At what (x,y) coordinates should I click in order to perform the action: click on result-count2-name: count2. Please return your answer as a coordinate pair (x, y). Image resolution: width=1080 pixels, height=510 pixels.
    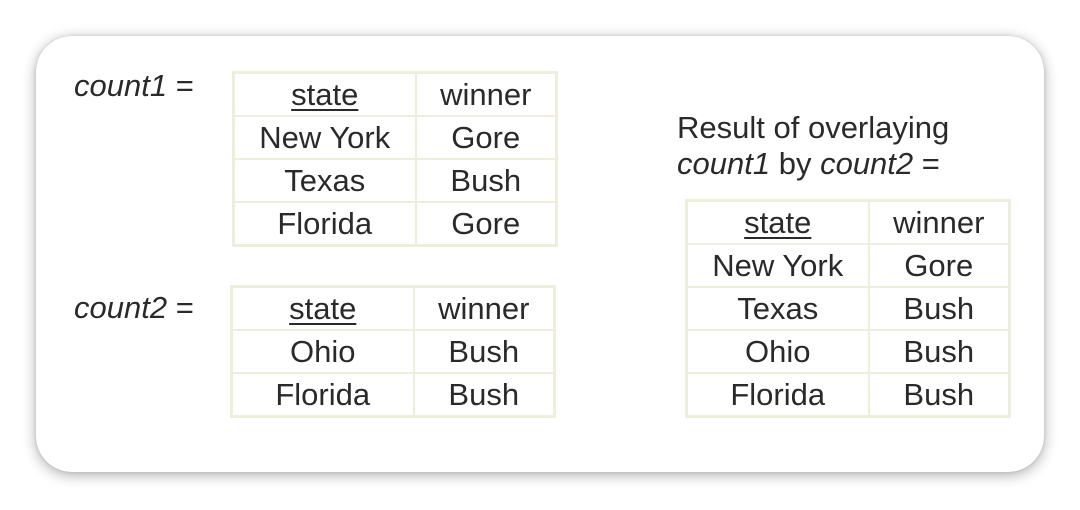
    Looking at the image, I should click on (867, 163).